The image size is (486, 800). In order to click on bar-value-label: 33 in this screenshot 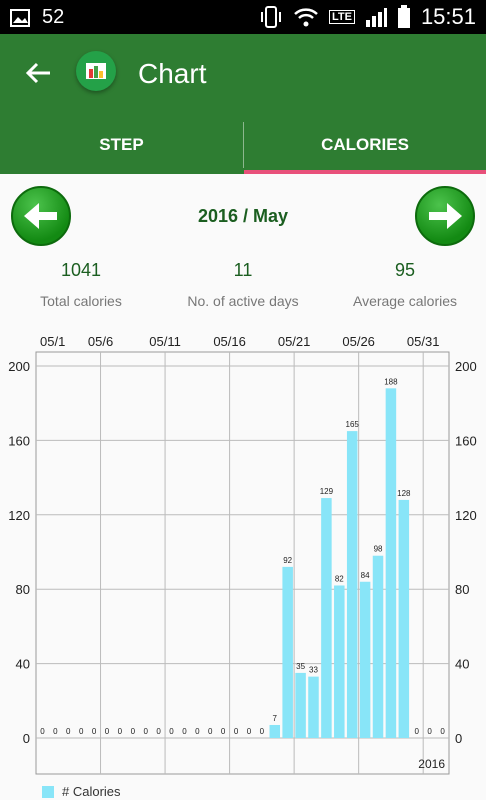, I will do `click(313, 670)`.